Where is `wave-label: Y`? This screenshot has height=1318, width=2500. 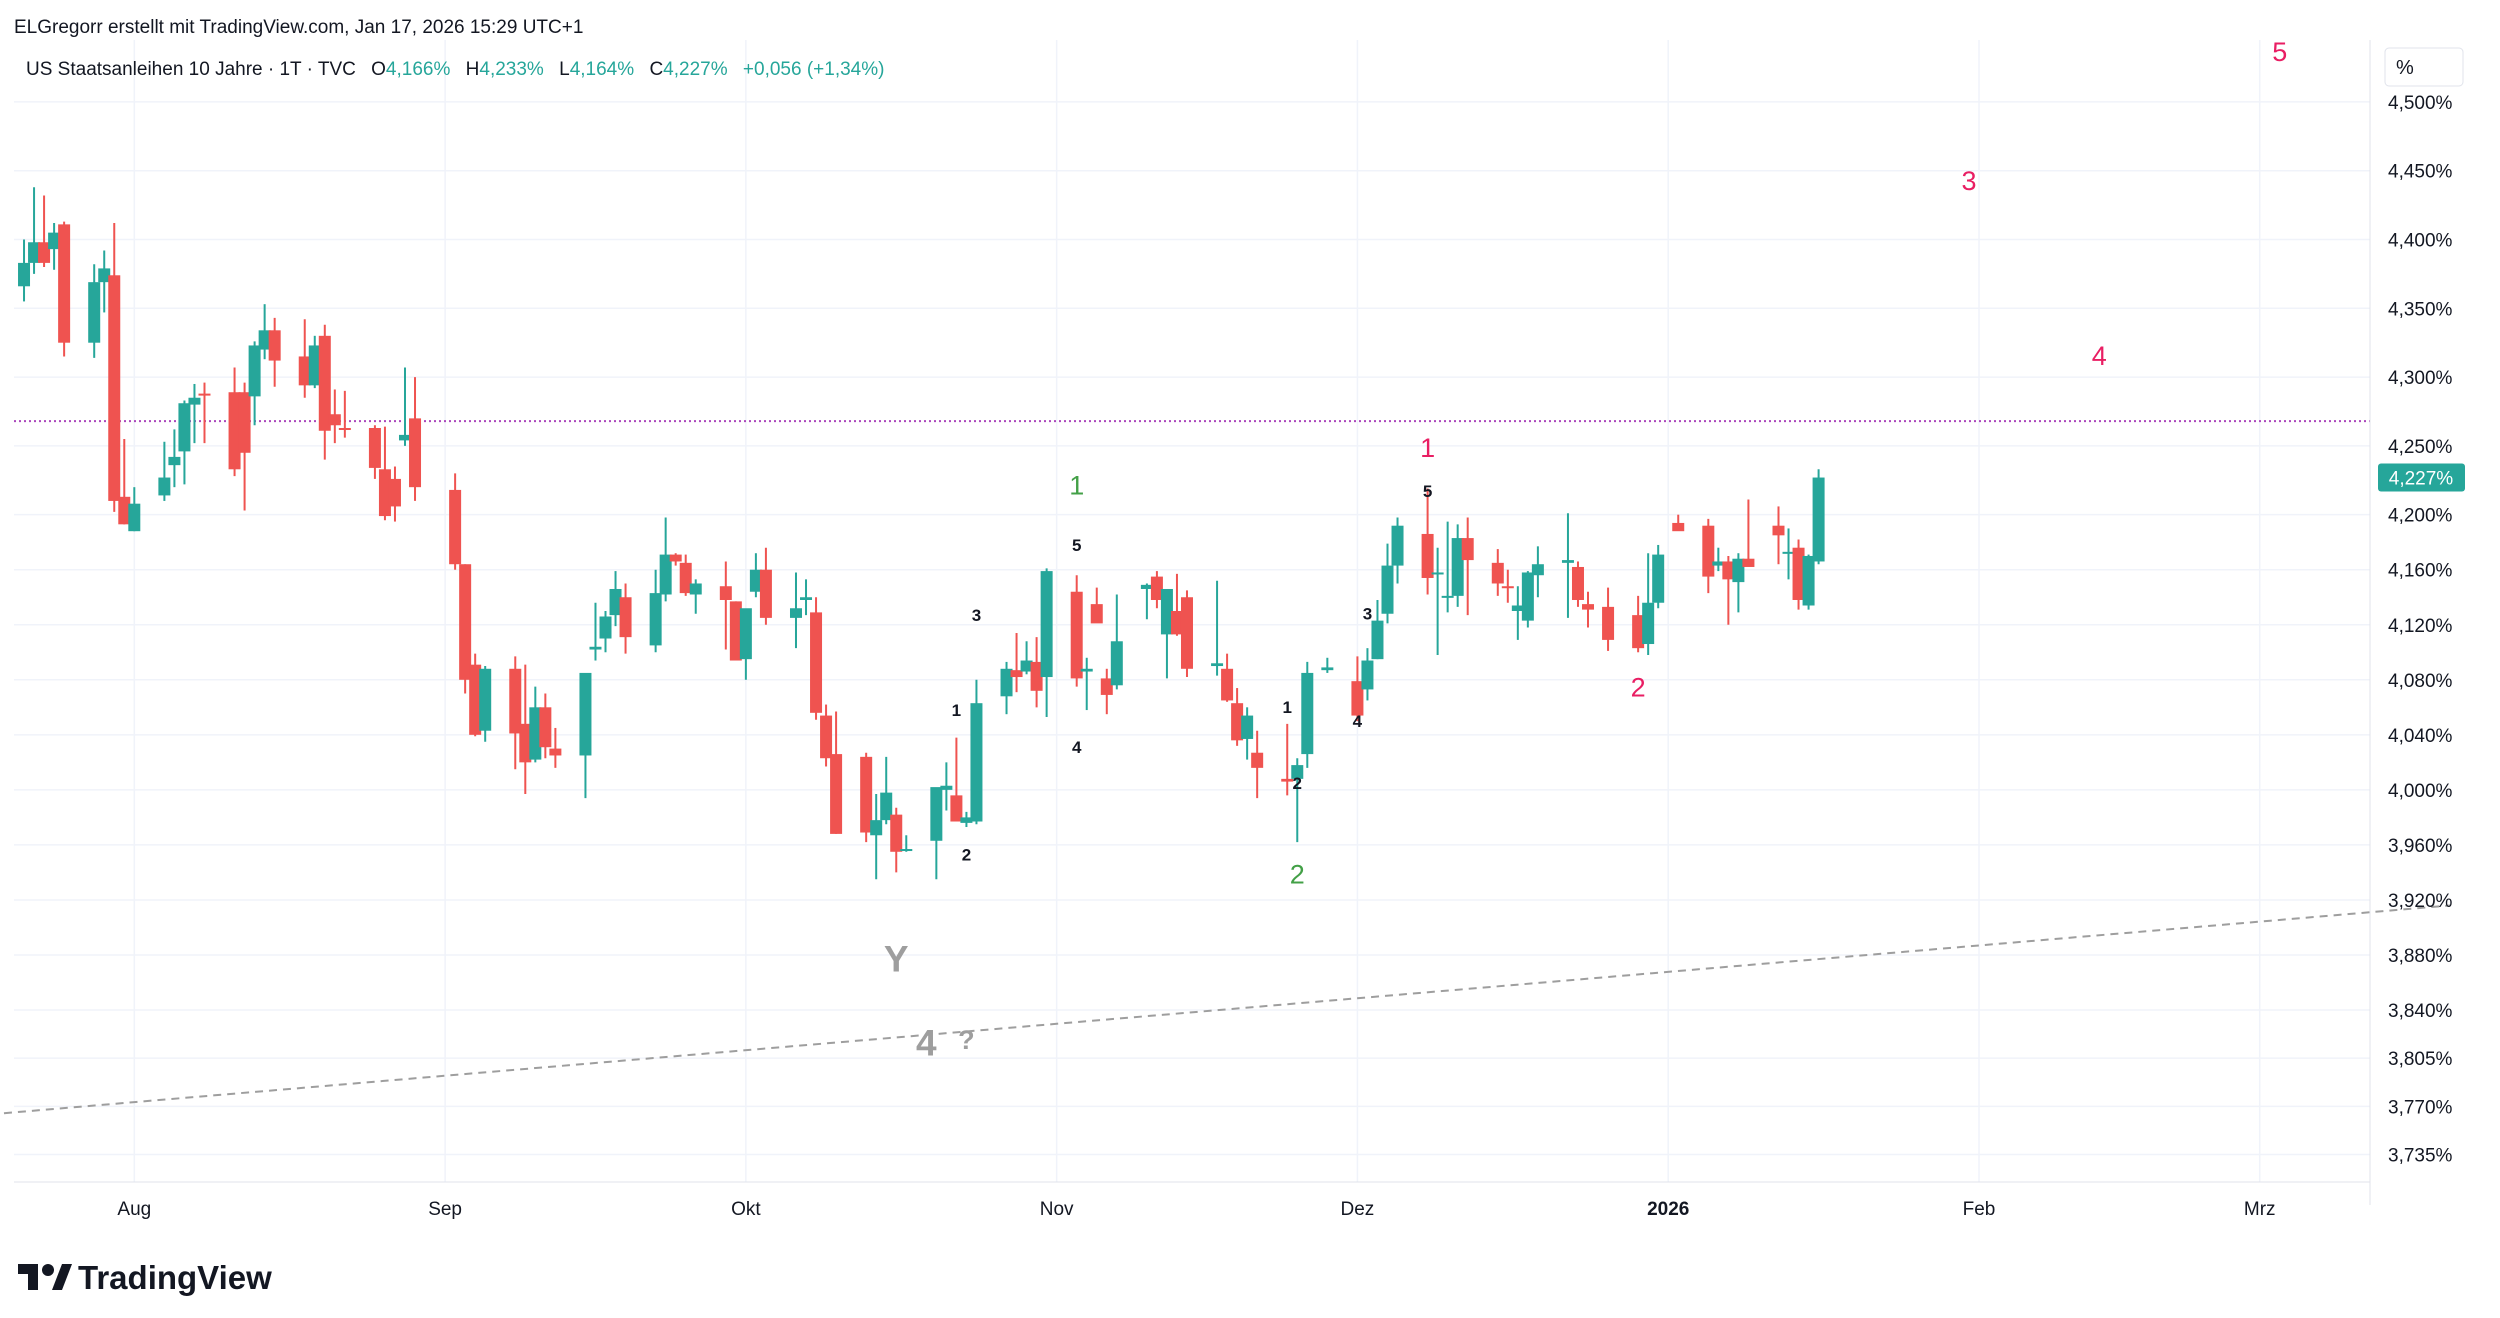
wave-label: Y is located at coordinates (896, 959).